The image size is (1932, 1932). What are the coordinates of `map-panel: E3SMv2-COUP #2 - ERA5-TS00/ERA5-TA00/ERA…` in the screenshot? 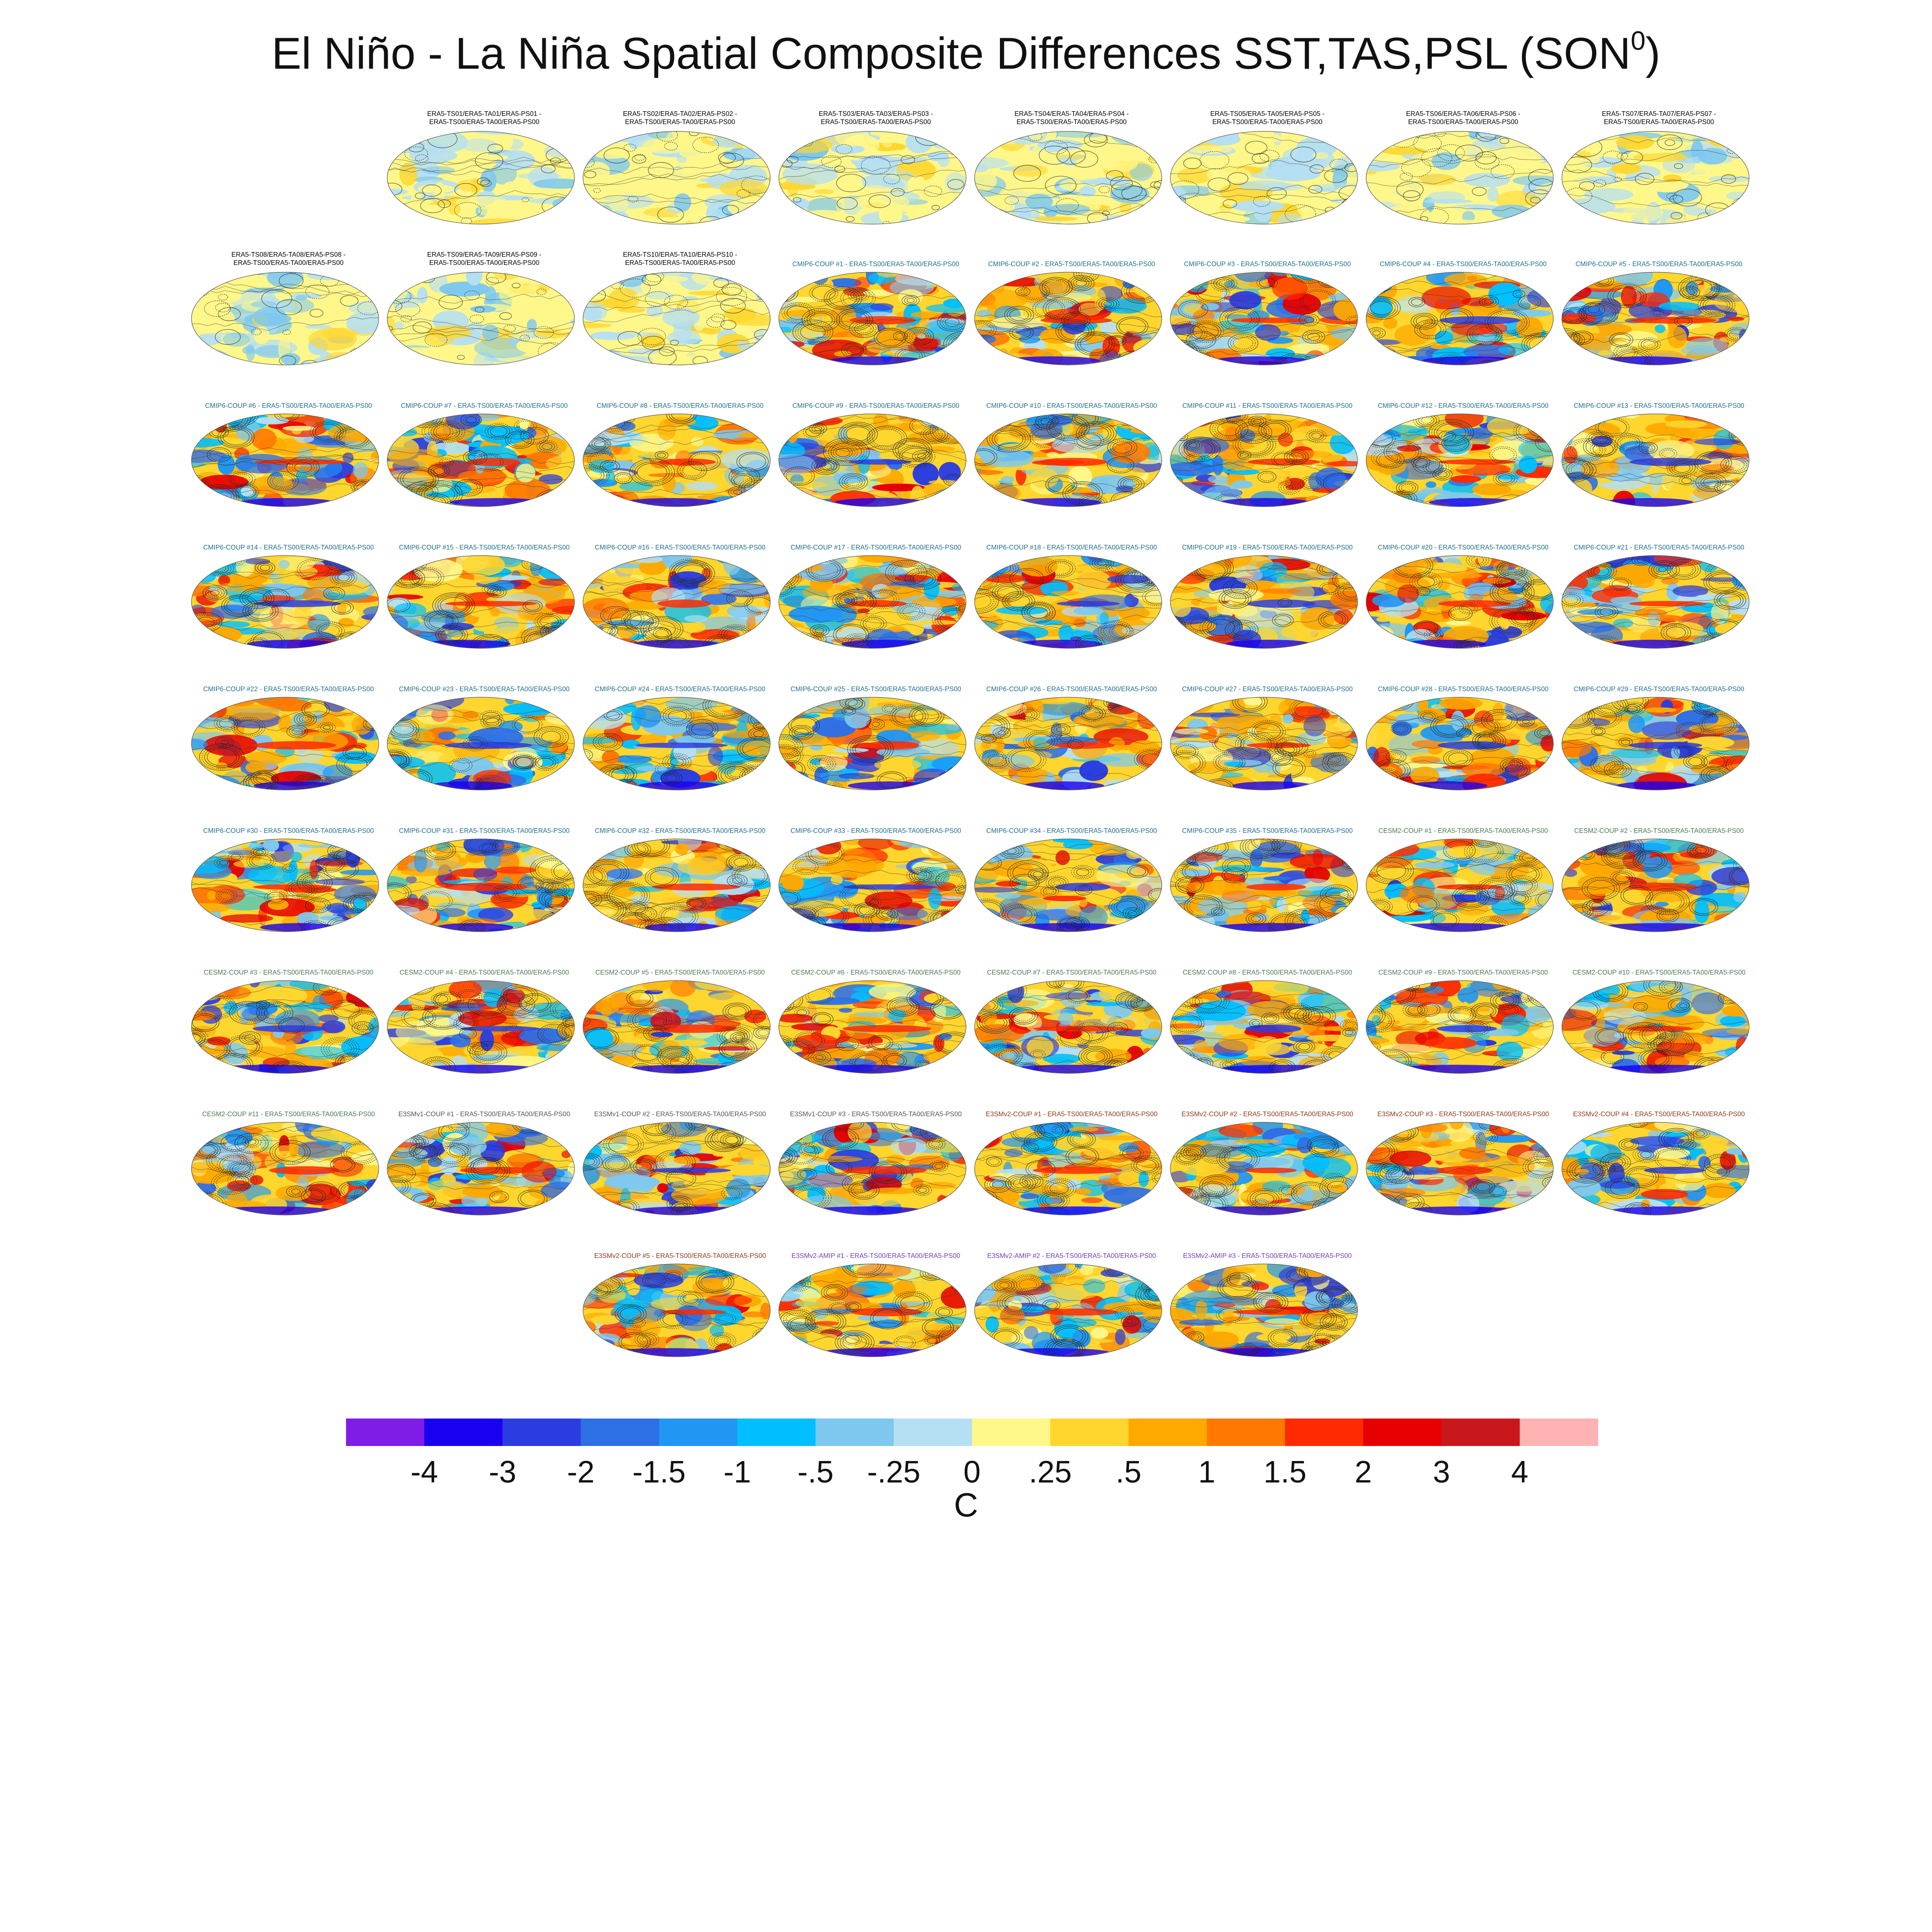 It's located at (1268, 1171).